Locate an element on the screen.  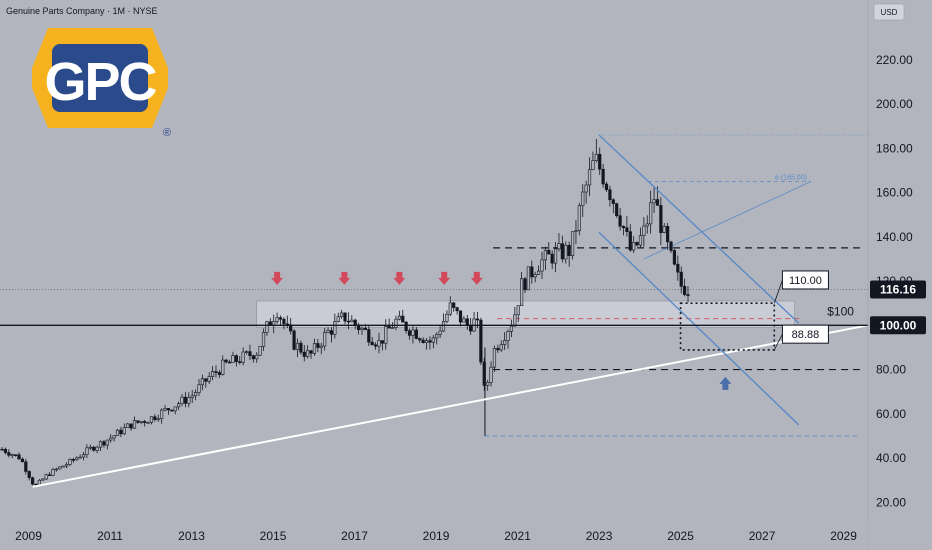
channel-lower is located at coordinates (699, 328).